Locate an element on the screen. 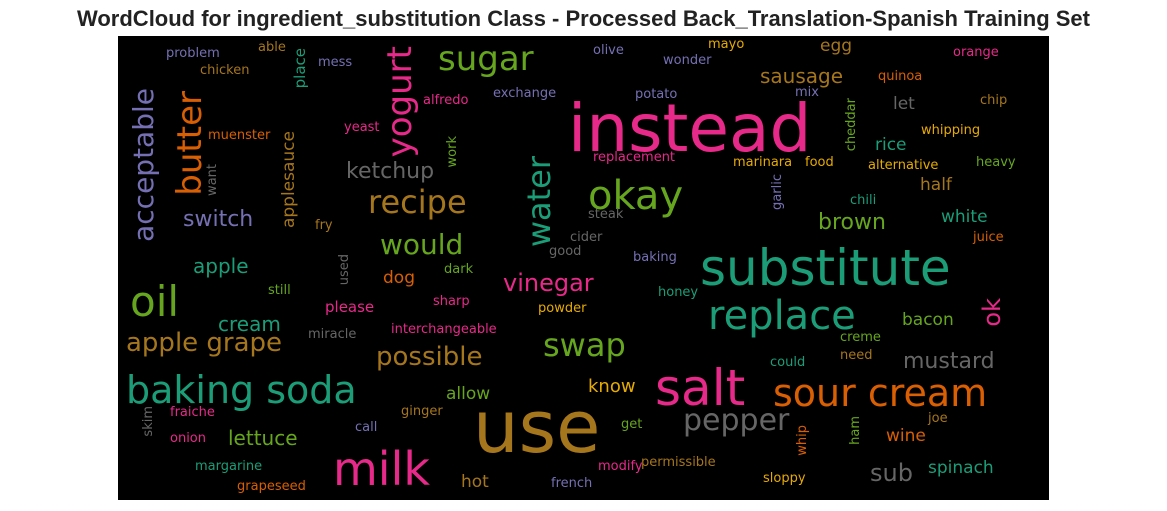 The image size is (1167, 511). word-work: work is located at coordinates (452, 152).